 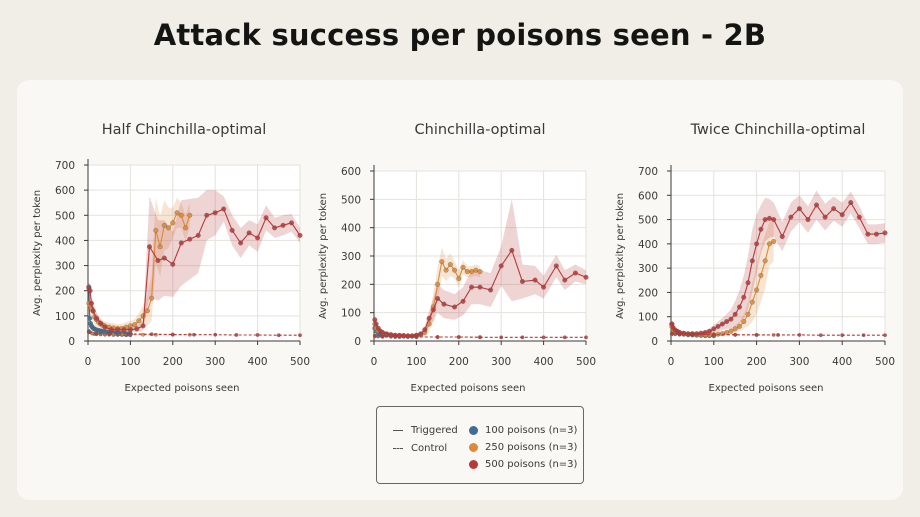 I want to click on panel-title: Chinchilla-optimal, so click(x=480, y=130).